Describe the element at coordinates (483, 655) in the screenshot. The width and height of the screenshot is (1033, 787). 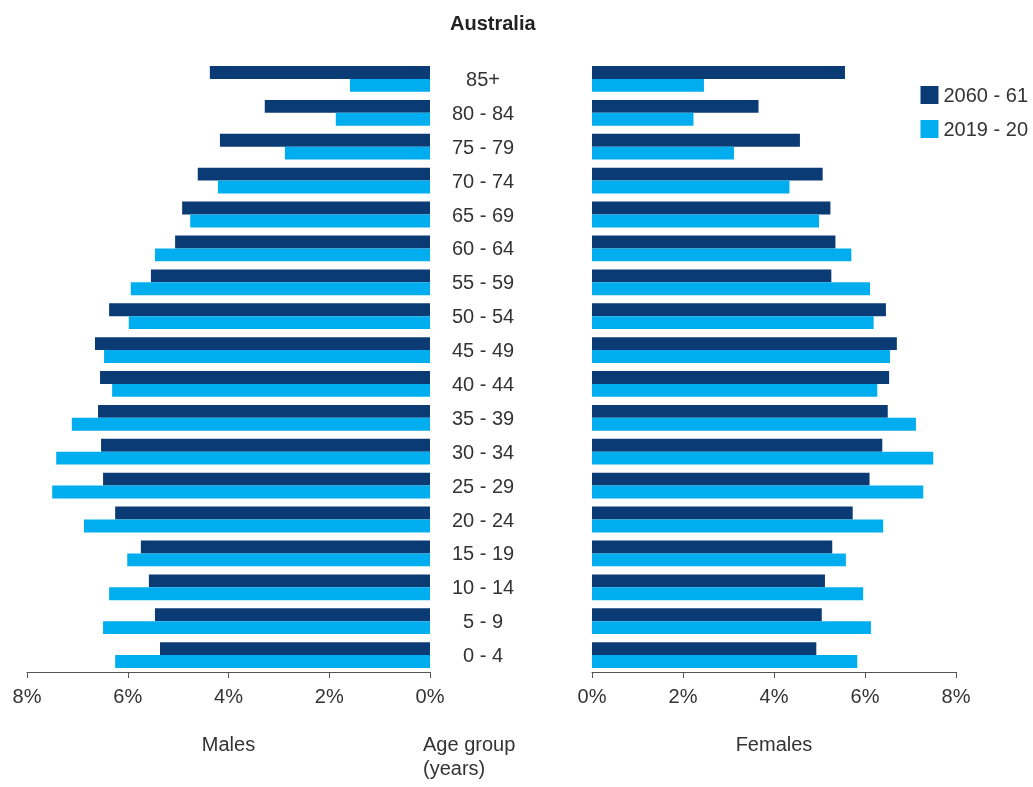
I see `y-tick-label: 0 - 4` at that location.